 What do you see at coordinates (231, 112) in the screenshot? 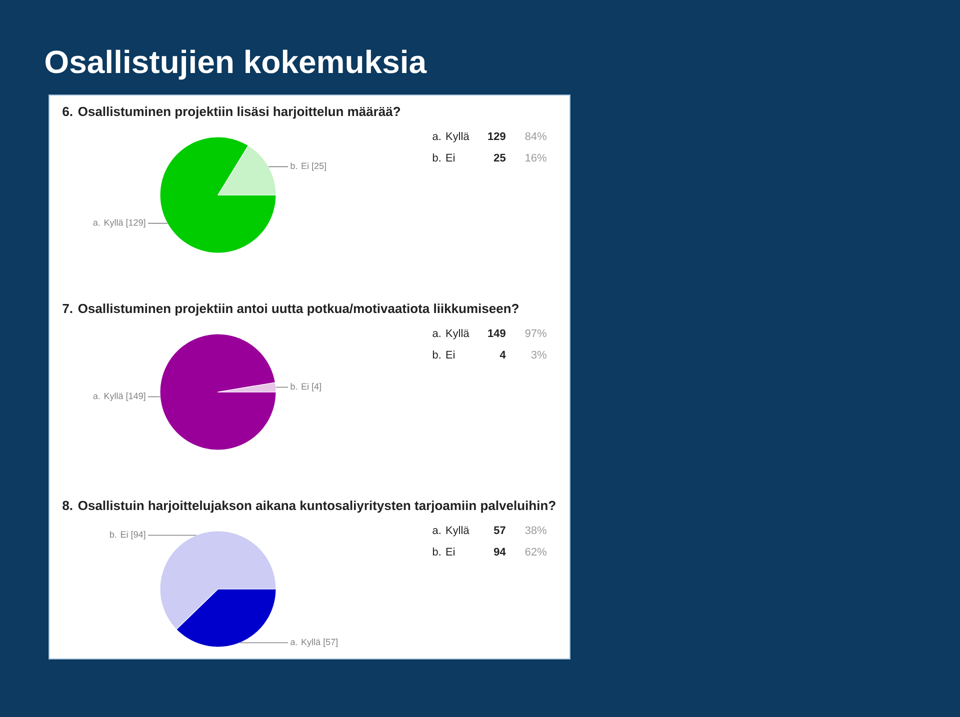
I see `chart-title: 6. Osallistuminen projektiin lisäsi harjoittelun määrää?` at bounding box center [231, 112].